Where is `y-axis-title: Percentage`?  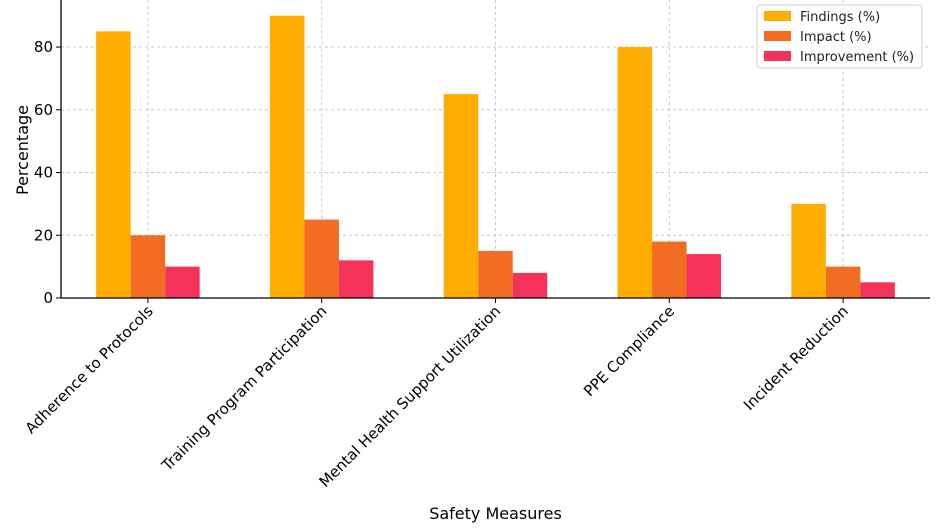 y-axis-title: Percentage is located at coordinates (22, 150).